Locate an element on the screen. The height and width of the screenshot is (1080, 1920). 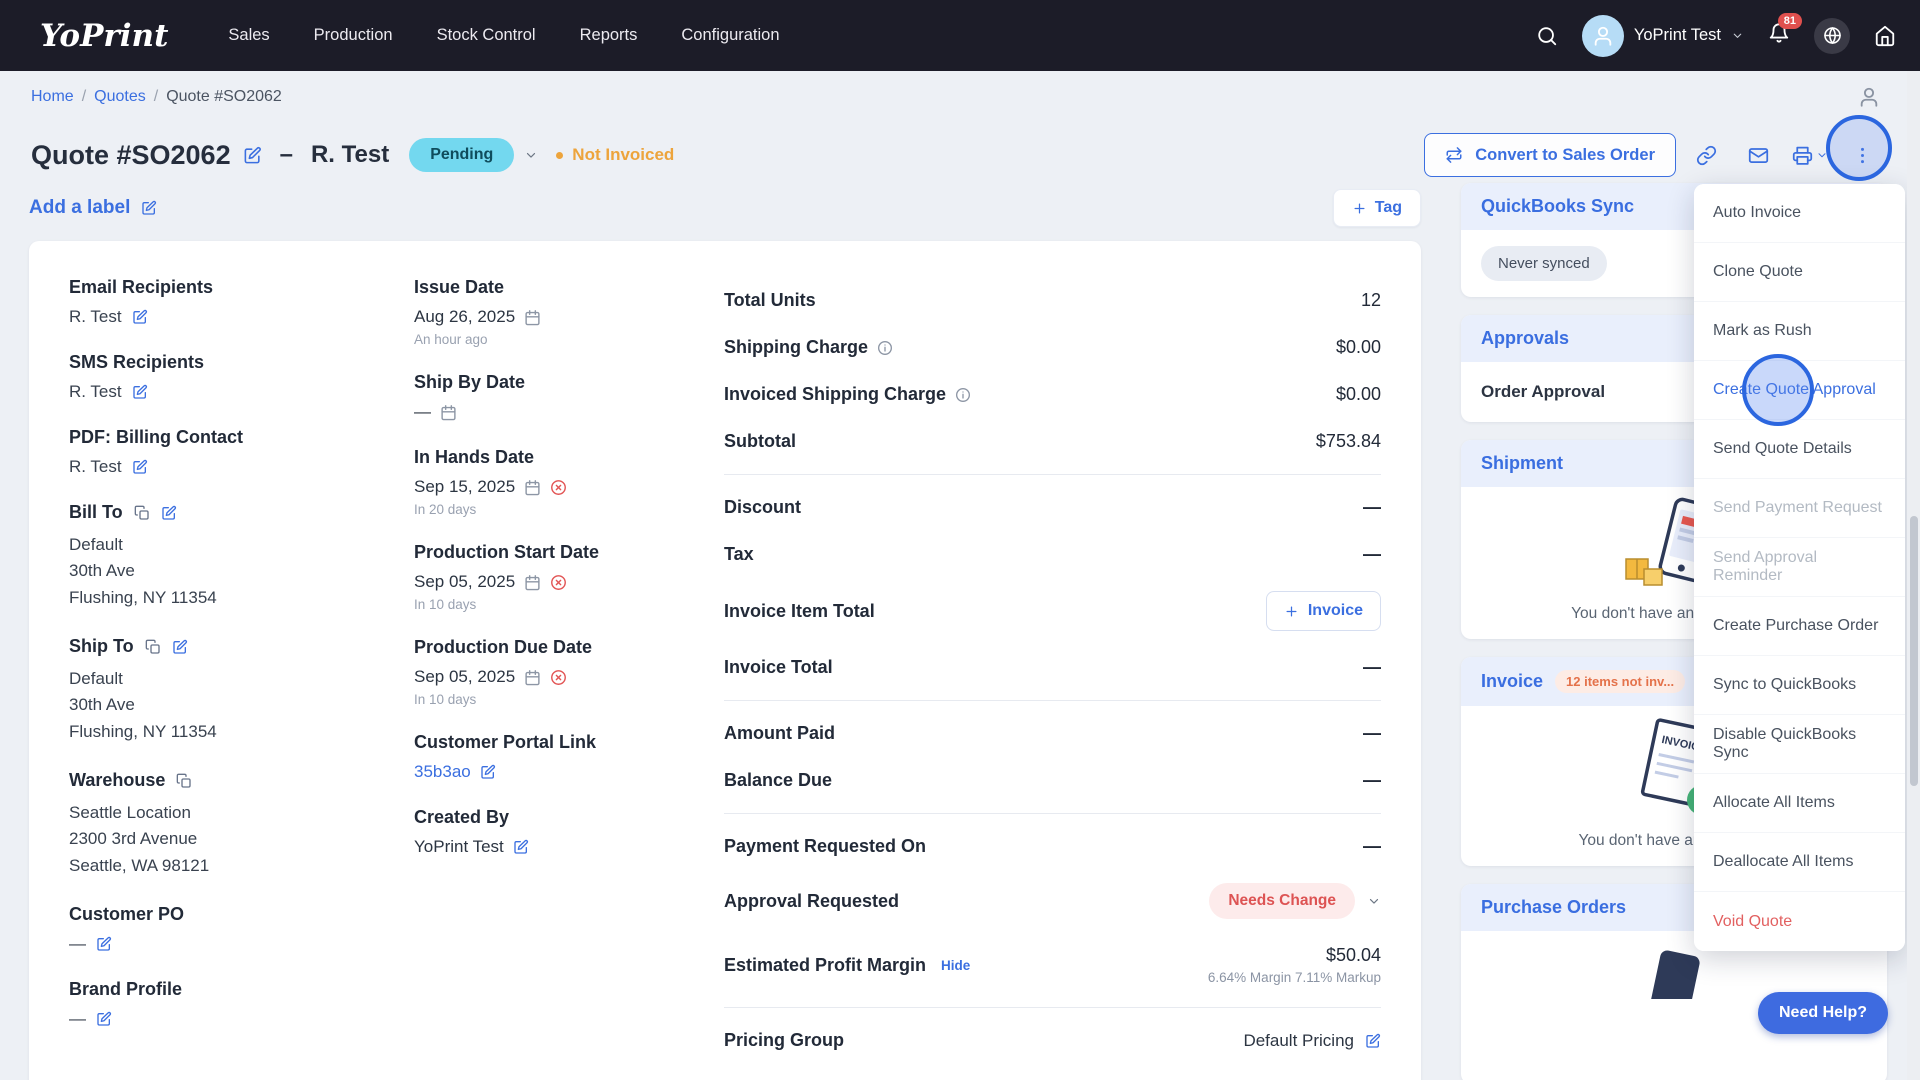
edit-portal-link-icon is located at coordinates (488, 772).